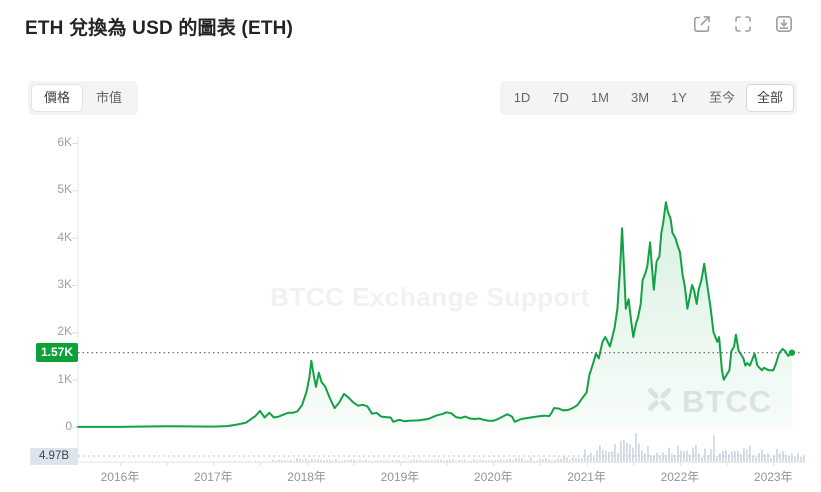 The image size is (821, 492). I want to click on y-tick-label: 2K, so click(64, 331).